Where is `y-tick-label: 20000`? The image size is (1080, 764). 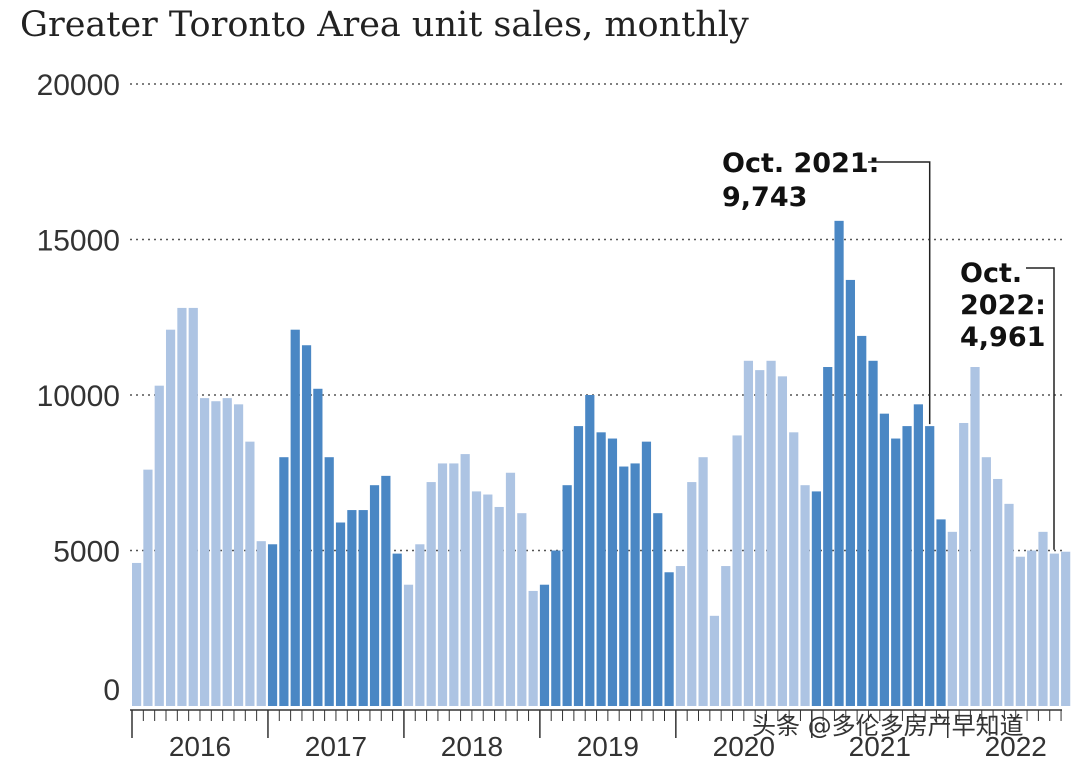
y-tick-label: 20000 is located at coordinates (78, 85).